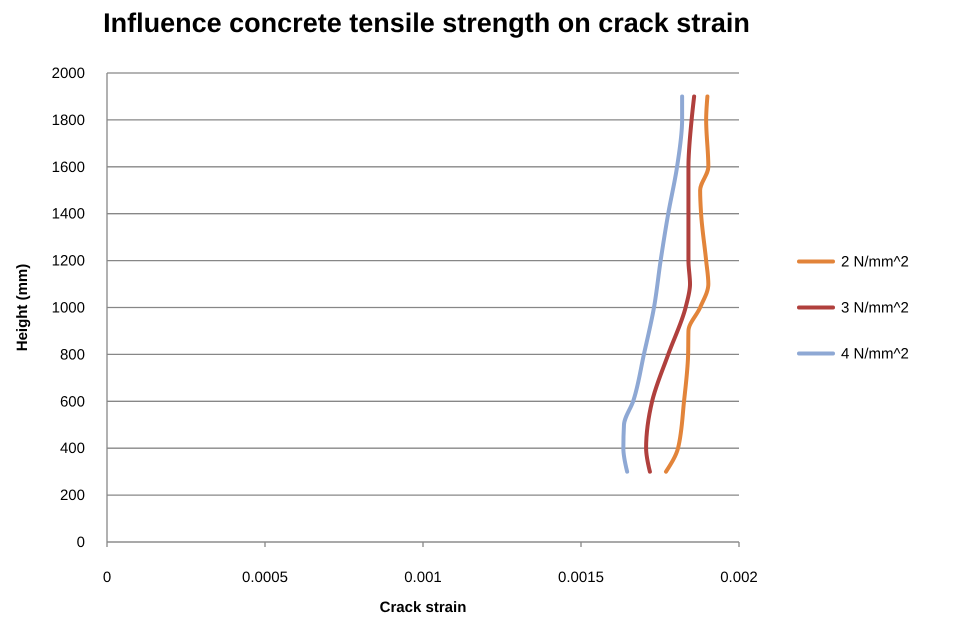 Image resolution: width=953 pixels, height=618 pixels. I want to click on y-tick-label: 600, so click(72, 401).